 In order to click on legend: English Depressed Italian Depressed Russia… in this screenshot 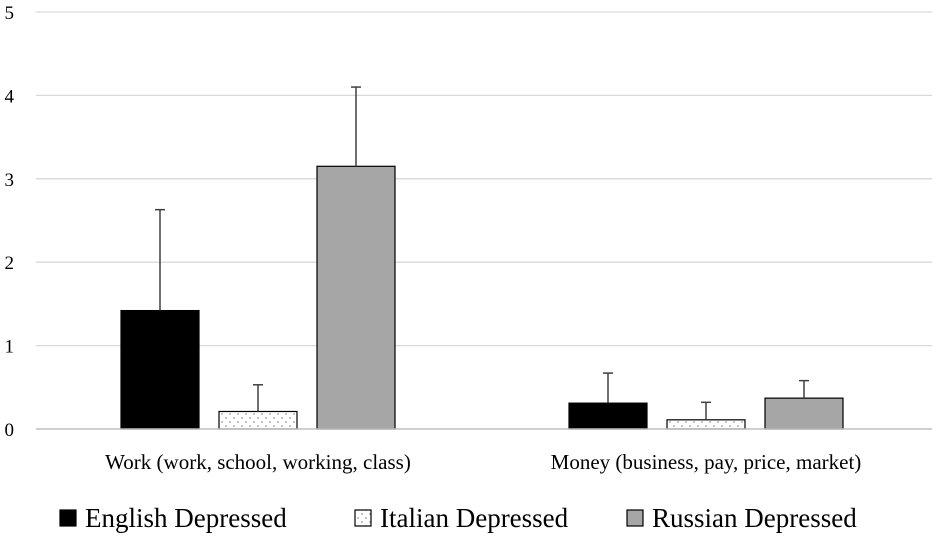, I will do `click(458, 518)`.